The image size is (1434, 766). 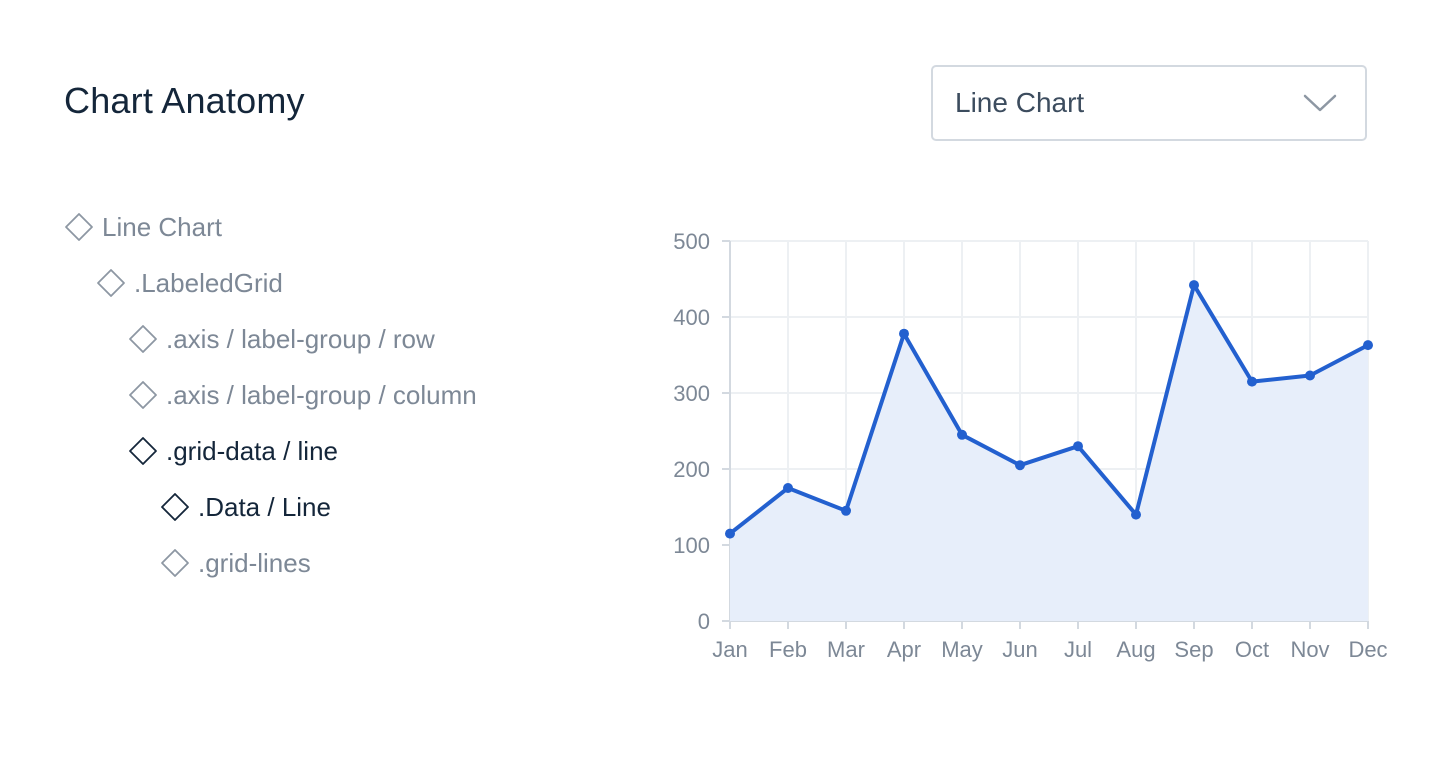 What do you see at coordinates (846, 649) in the screenshot?
I see `x-tick-label: Mar` at bounding box center [846, 649].